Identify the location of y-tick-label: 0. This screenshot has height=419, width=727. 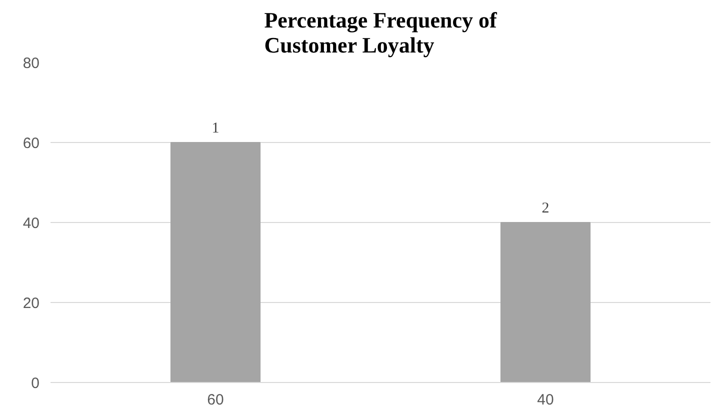
(35, 383).